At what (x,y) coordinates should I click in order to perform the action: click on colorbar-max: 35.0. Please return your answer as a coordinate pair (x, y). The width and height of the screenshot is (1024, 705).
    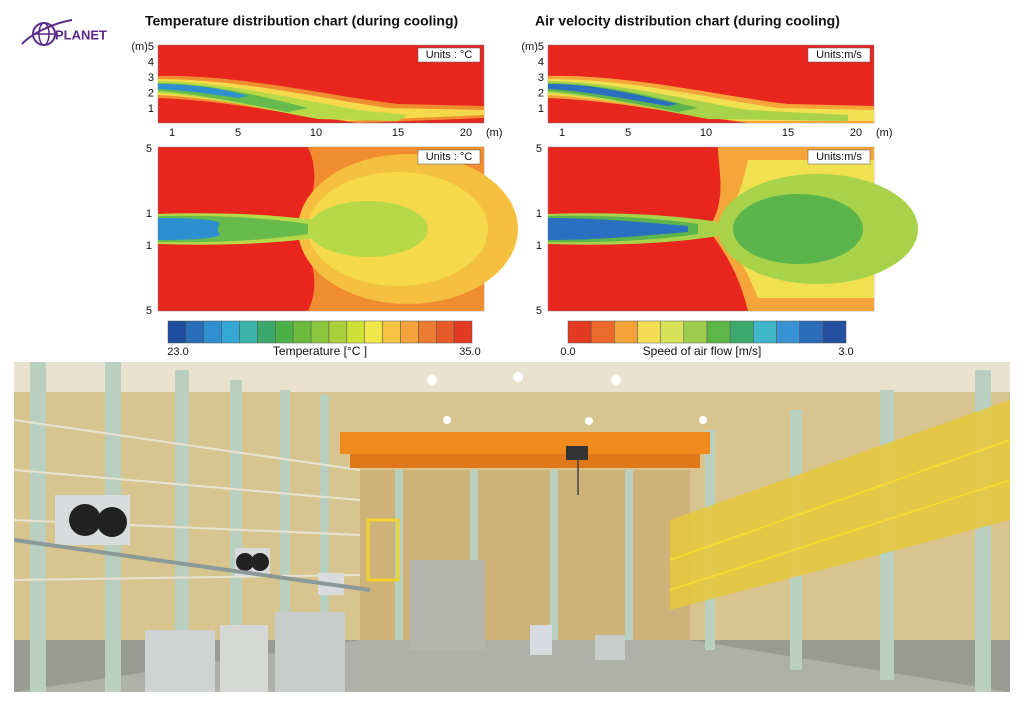
    Looking at the image, I should click on (469, 352).